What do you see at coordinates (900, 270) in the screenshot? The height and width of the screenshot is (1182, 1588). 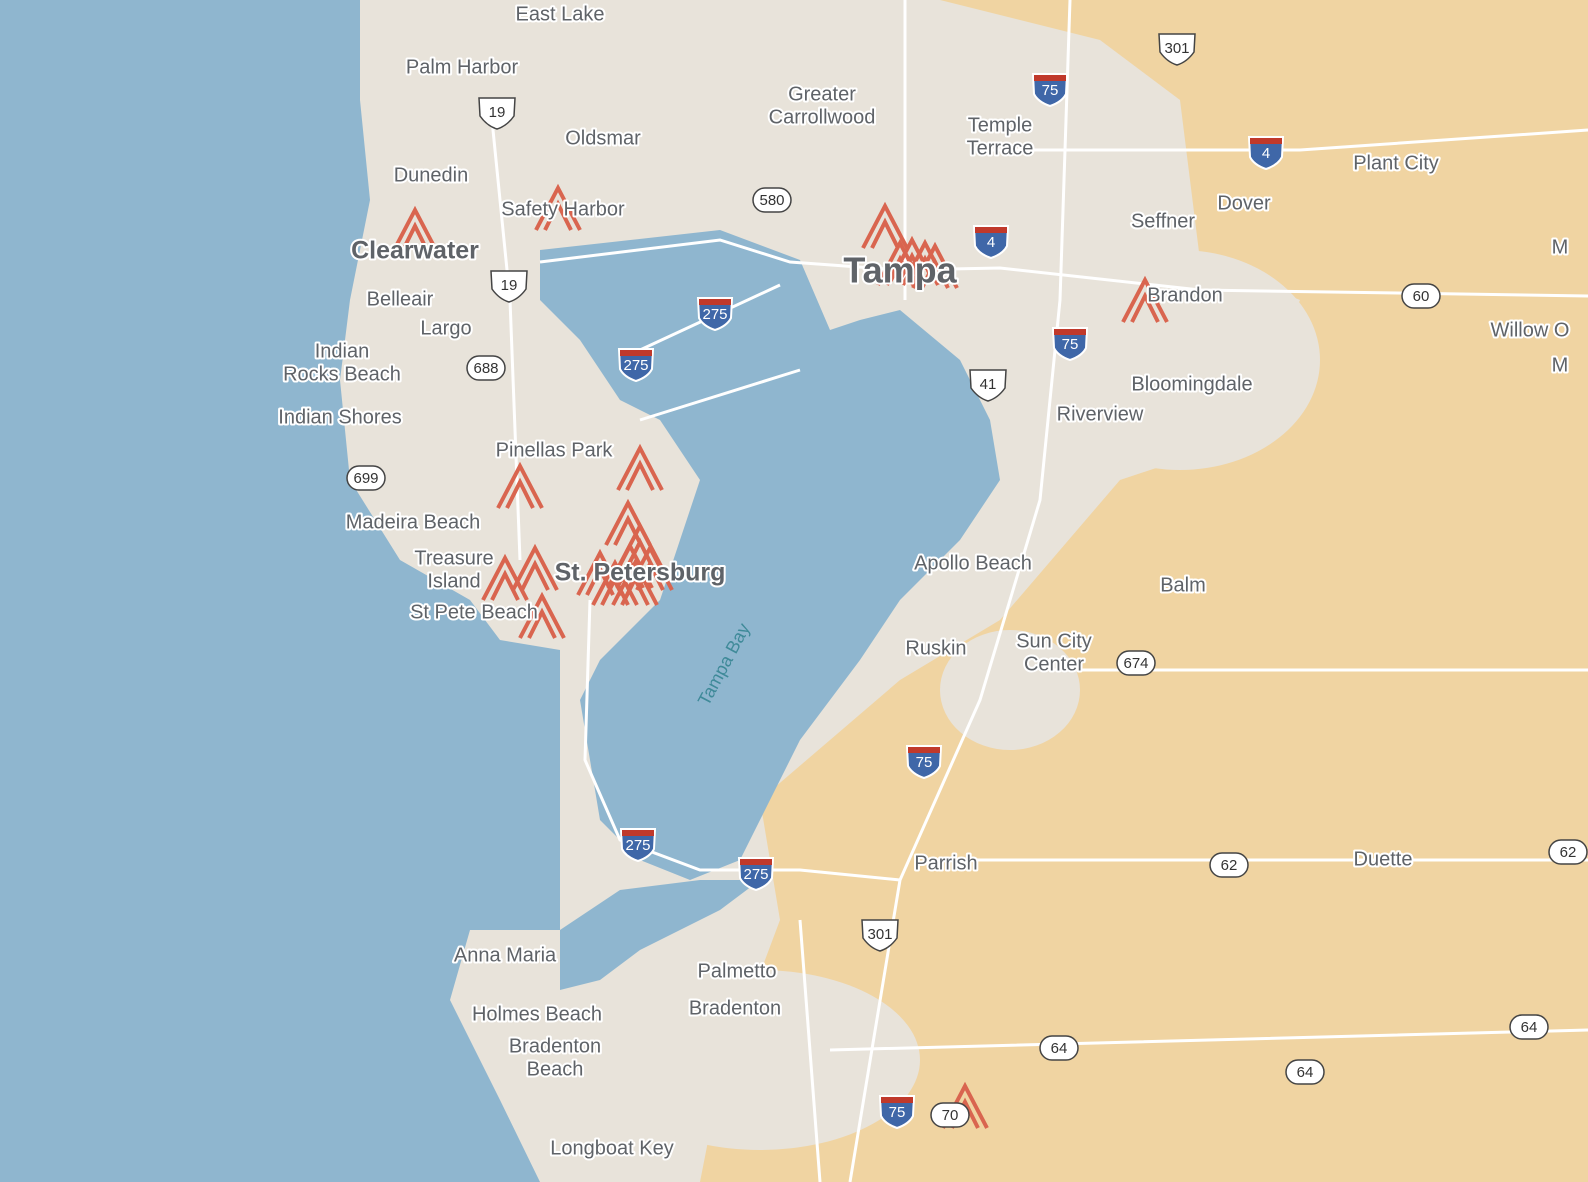 I see `place-label: Tampa` at bounding box center [900, 270].